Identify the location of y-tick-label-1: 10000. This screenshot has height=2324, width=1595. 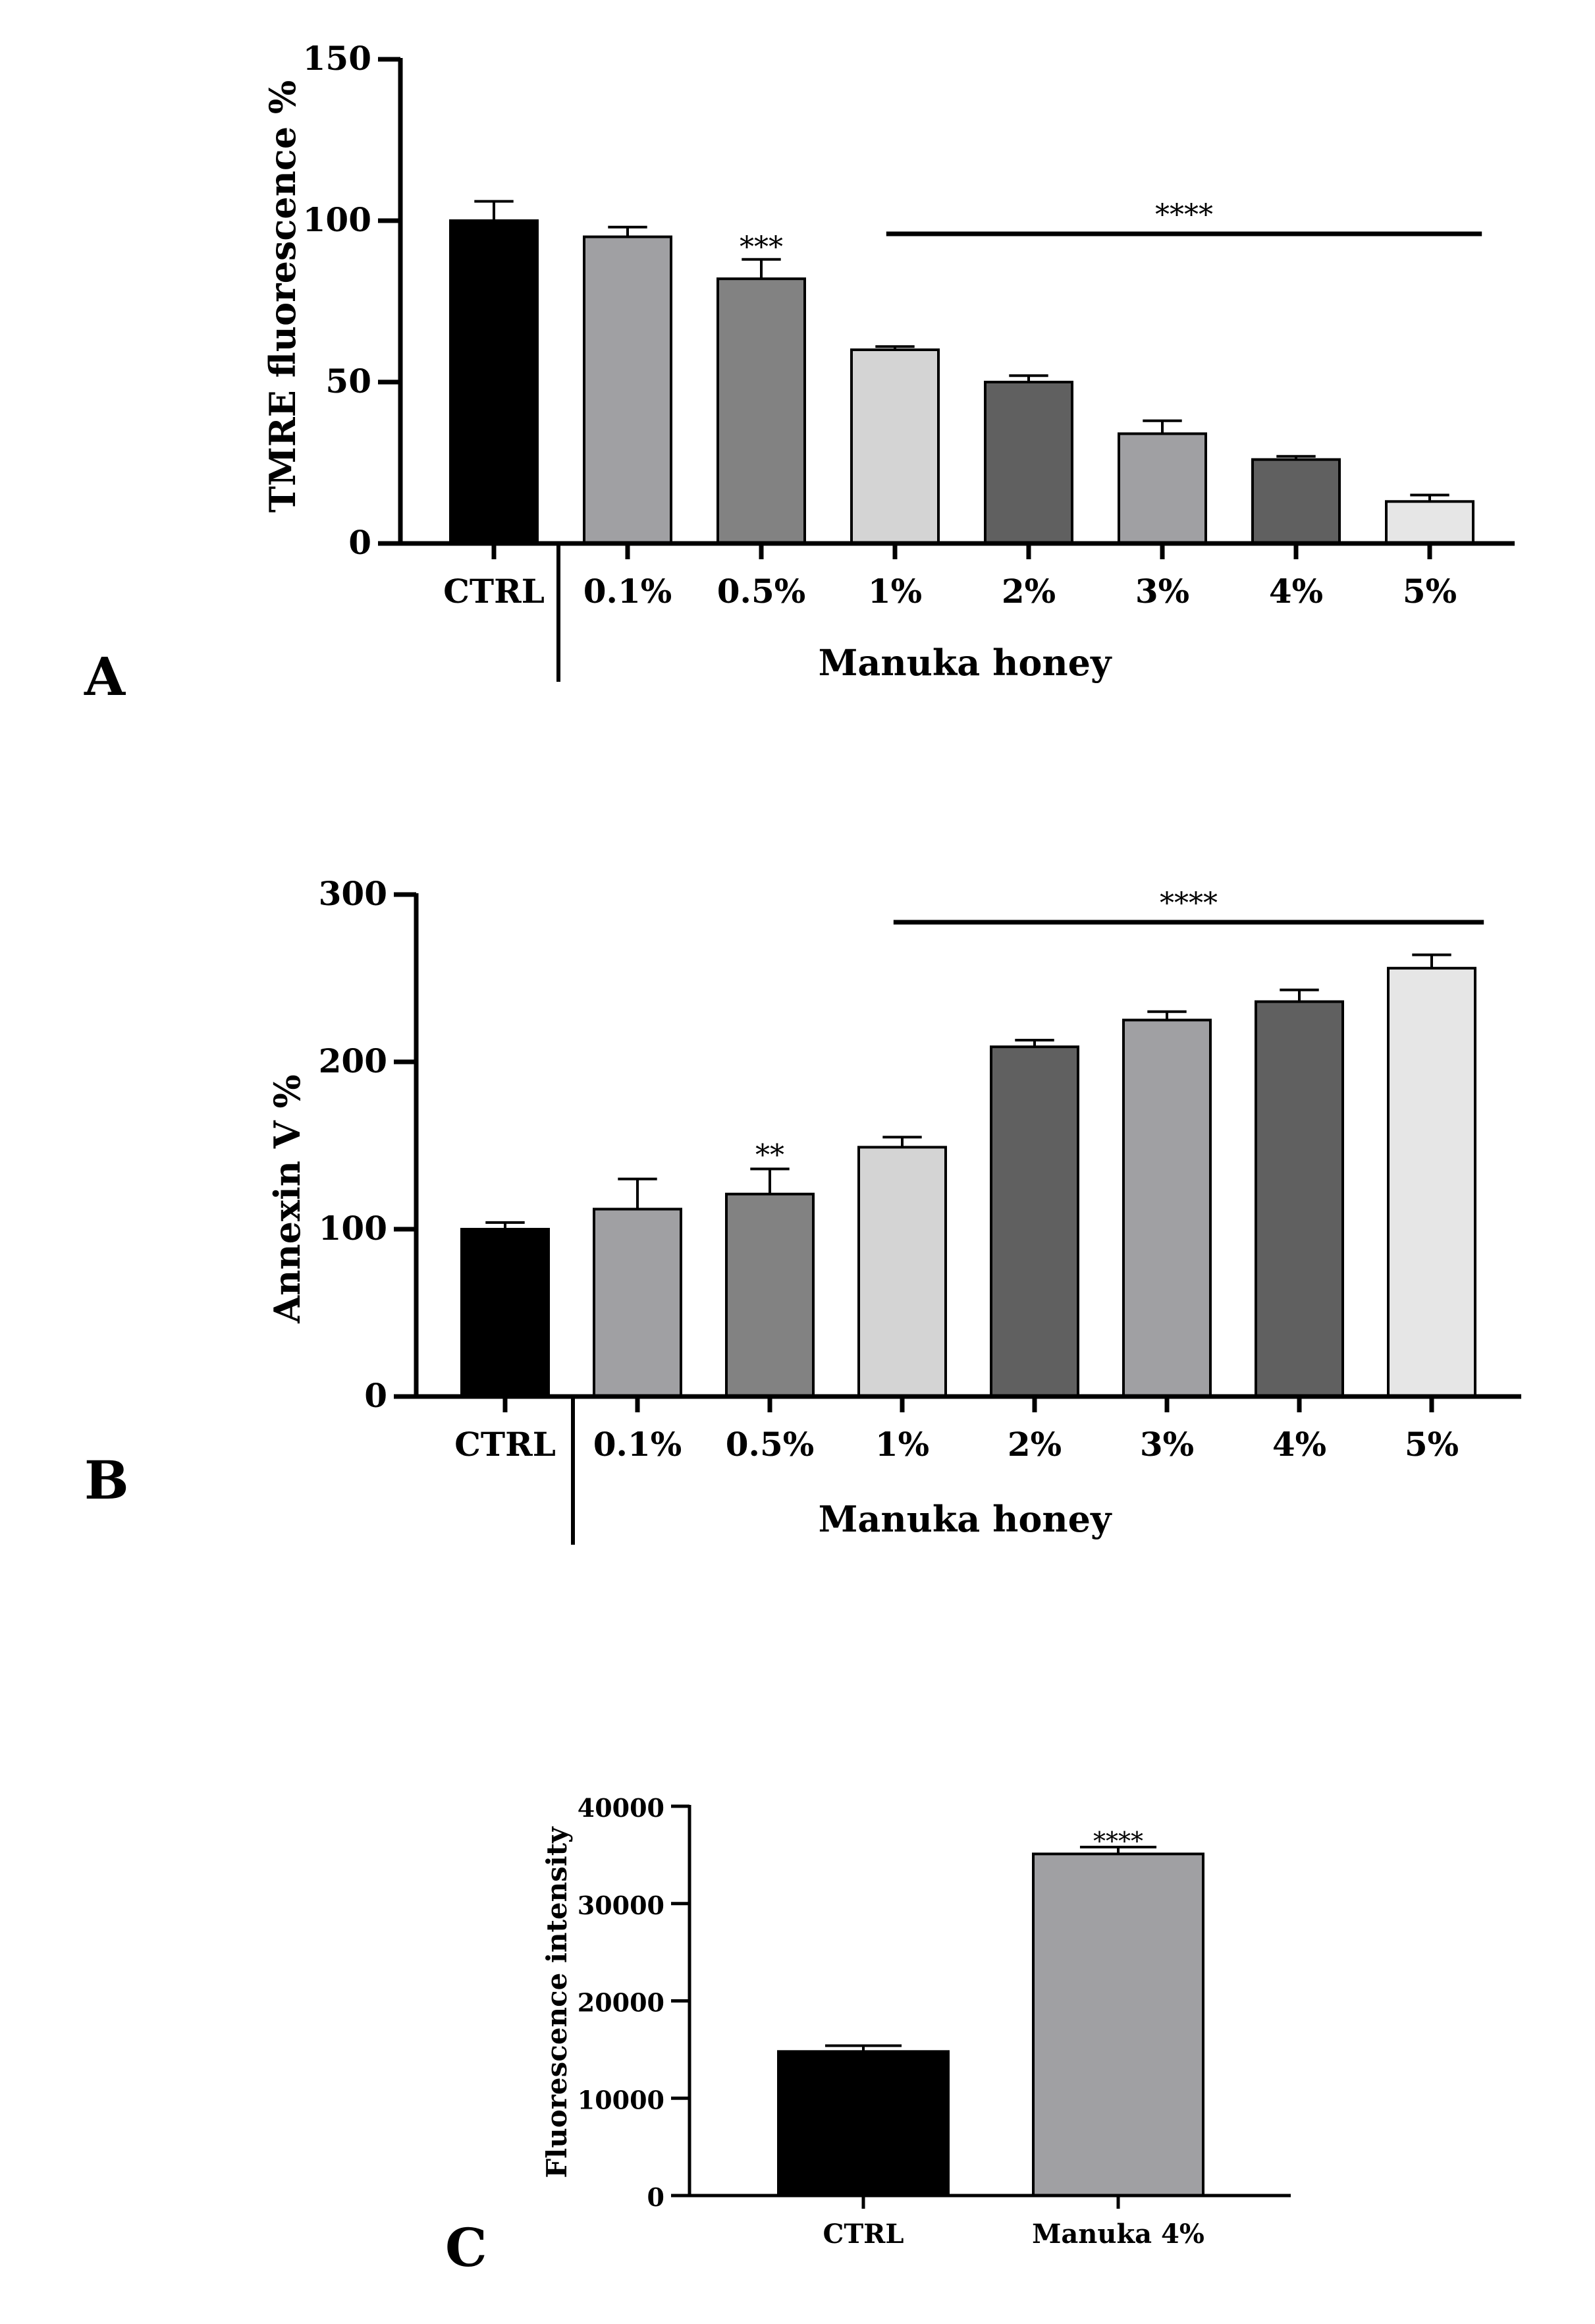
(621, 2100).